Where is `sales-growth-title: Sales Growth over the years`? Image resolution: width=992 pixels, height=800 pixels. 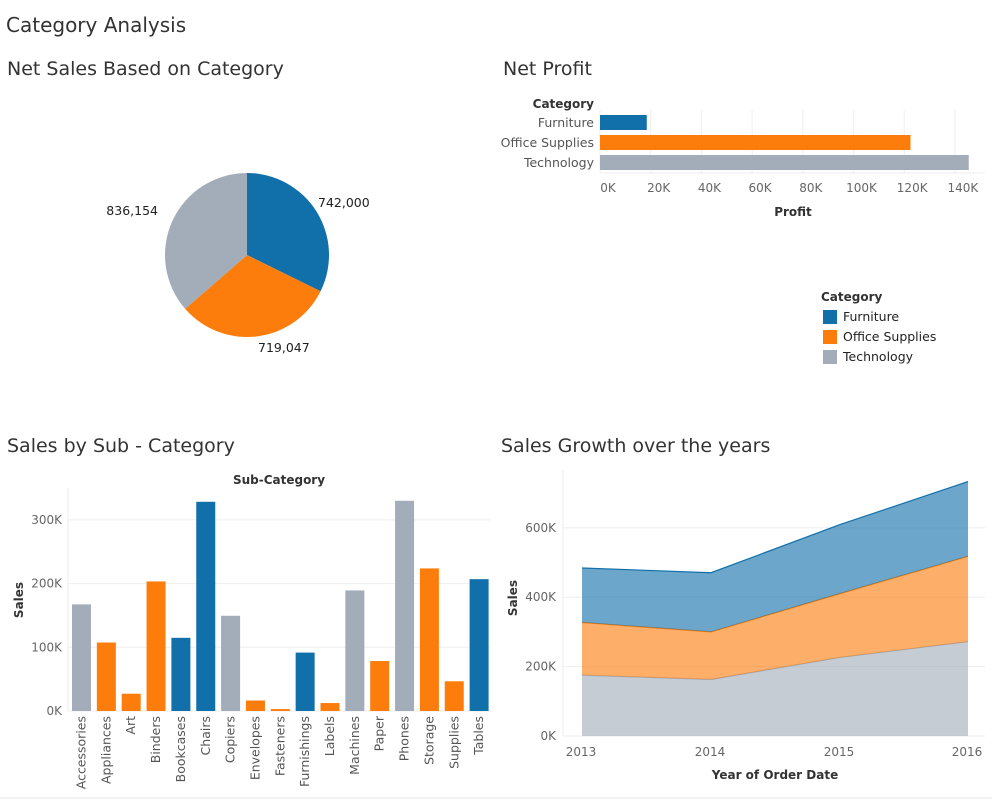
sales-growth-title: Sales Growth over the years is located at coordinates (635, 446).